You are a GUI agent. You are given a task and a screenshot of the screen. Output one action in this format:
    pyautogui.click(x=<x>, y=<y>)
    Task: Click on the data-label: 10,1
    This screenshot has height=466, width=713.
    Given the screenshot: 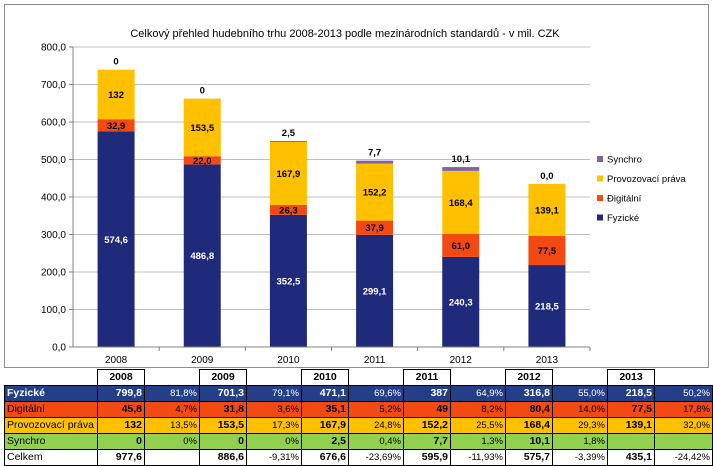 What is the action you would take?
    pyautogui.click(x=461, y=159)
    